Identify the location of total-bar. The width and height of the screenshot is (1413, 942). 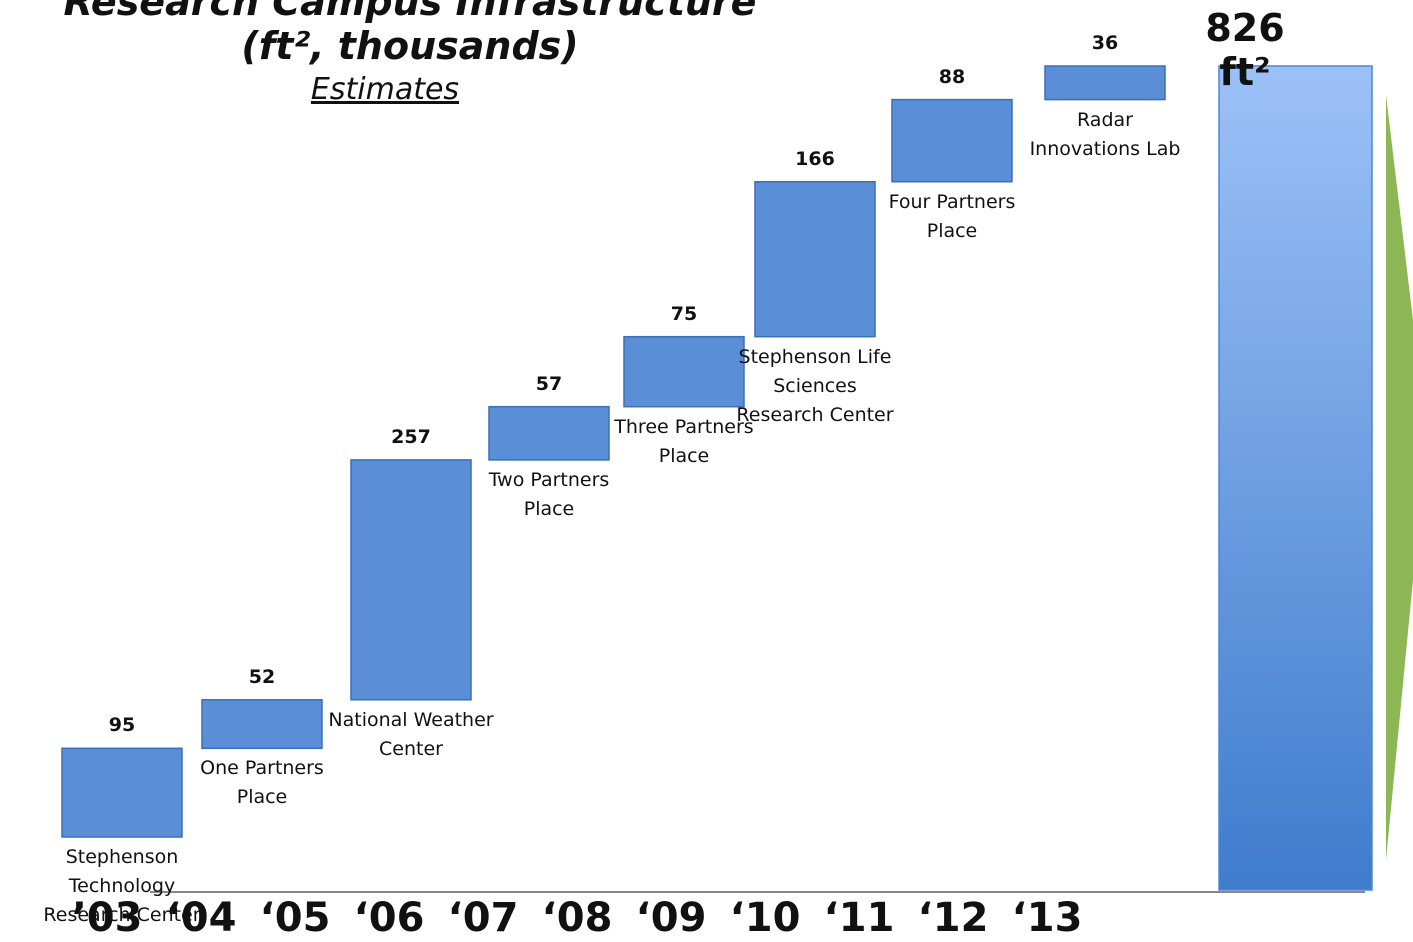
(1295, 478).